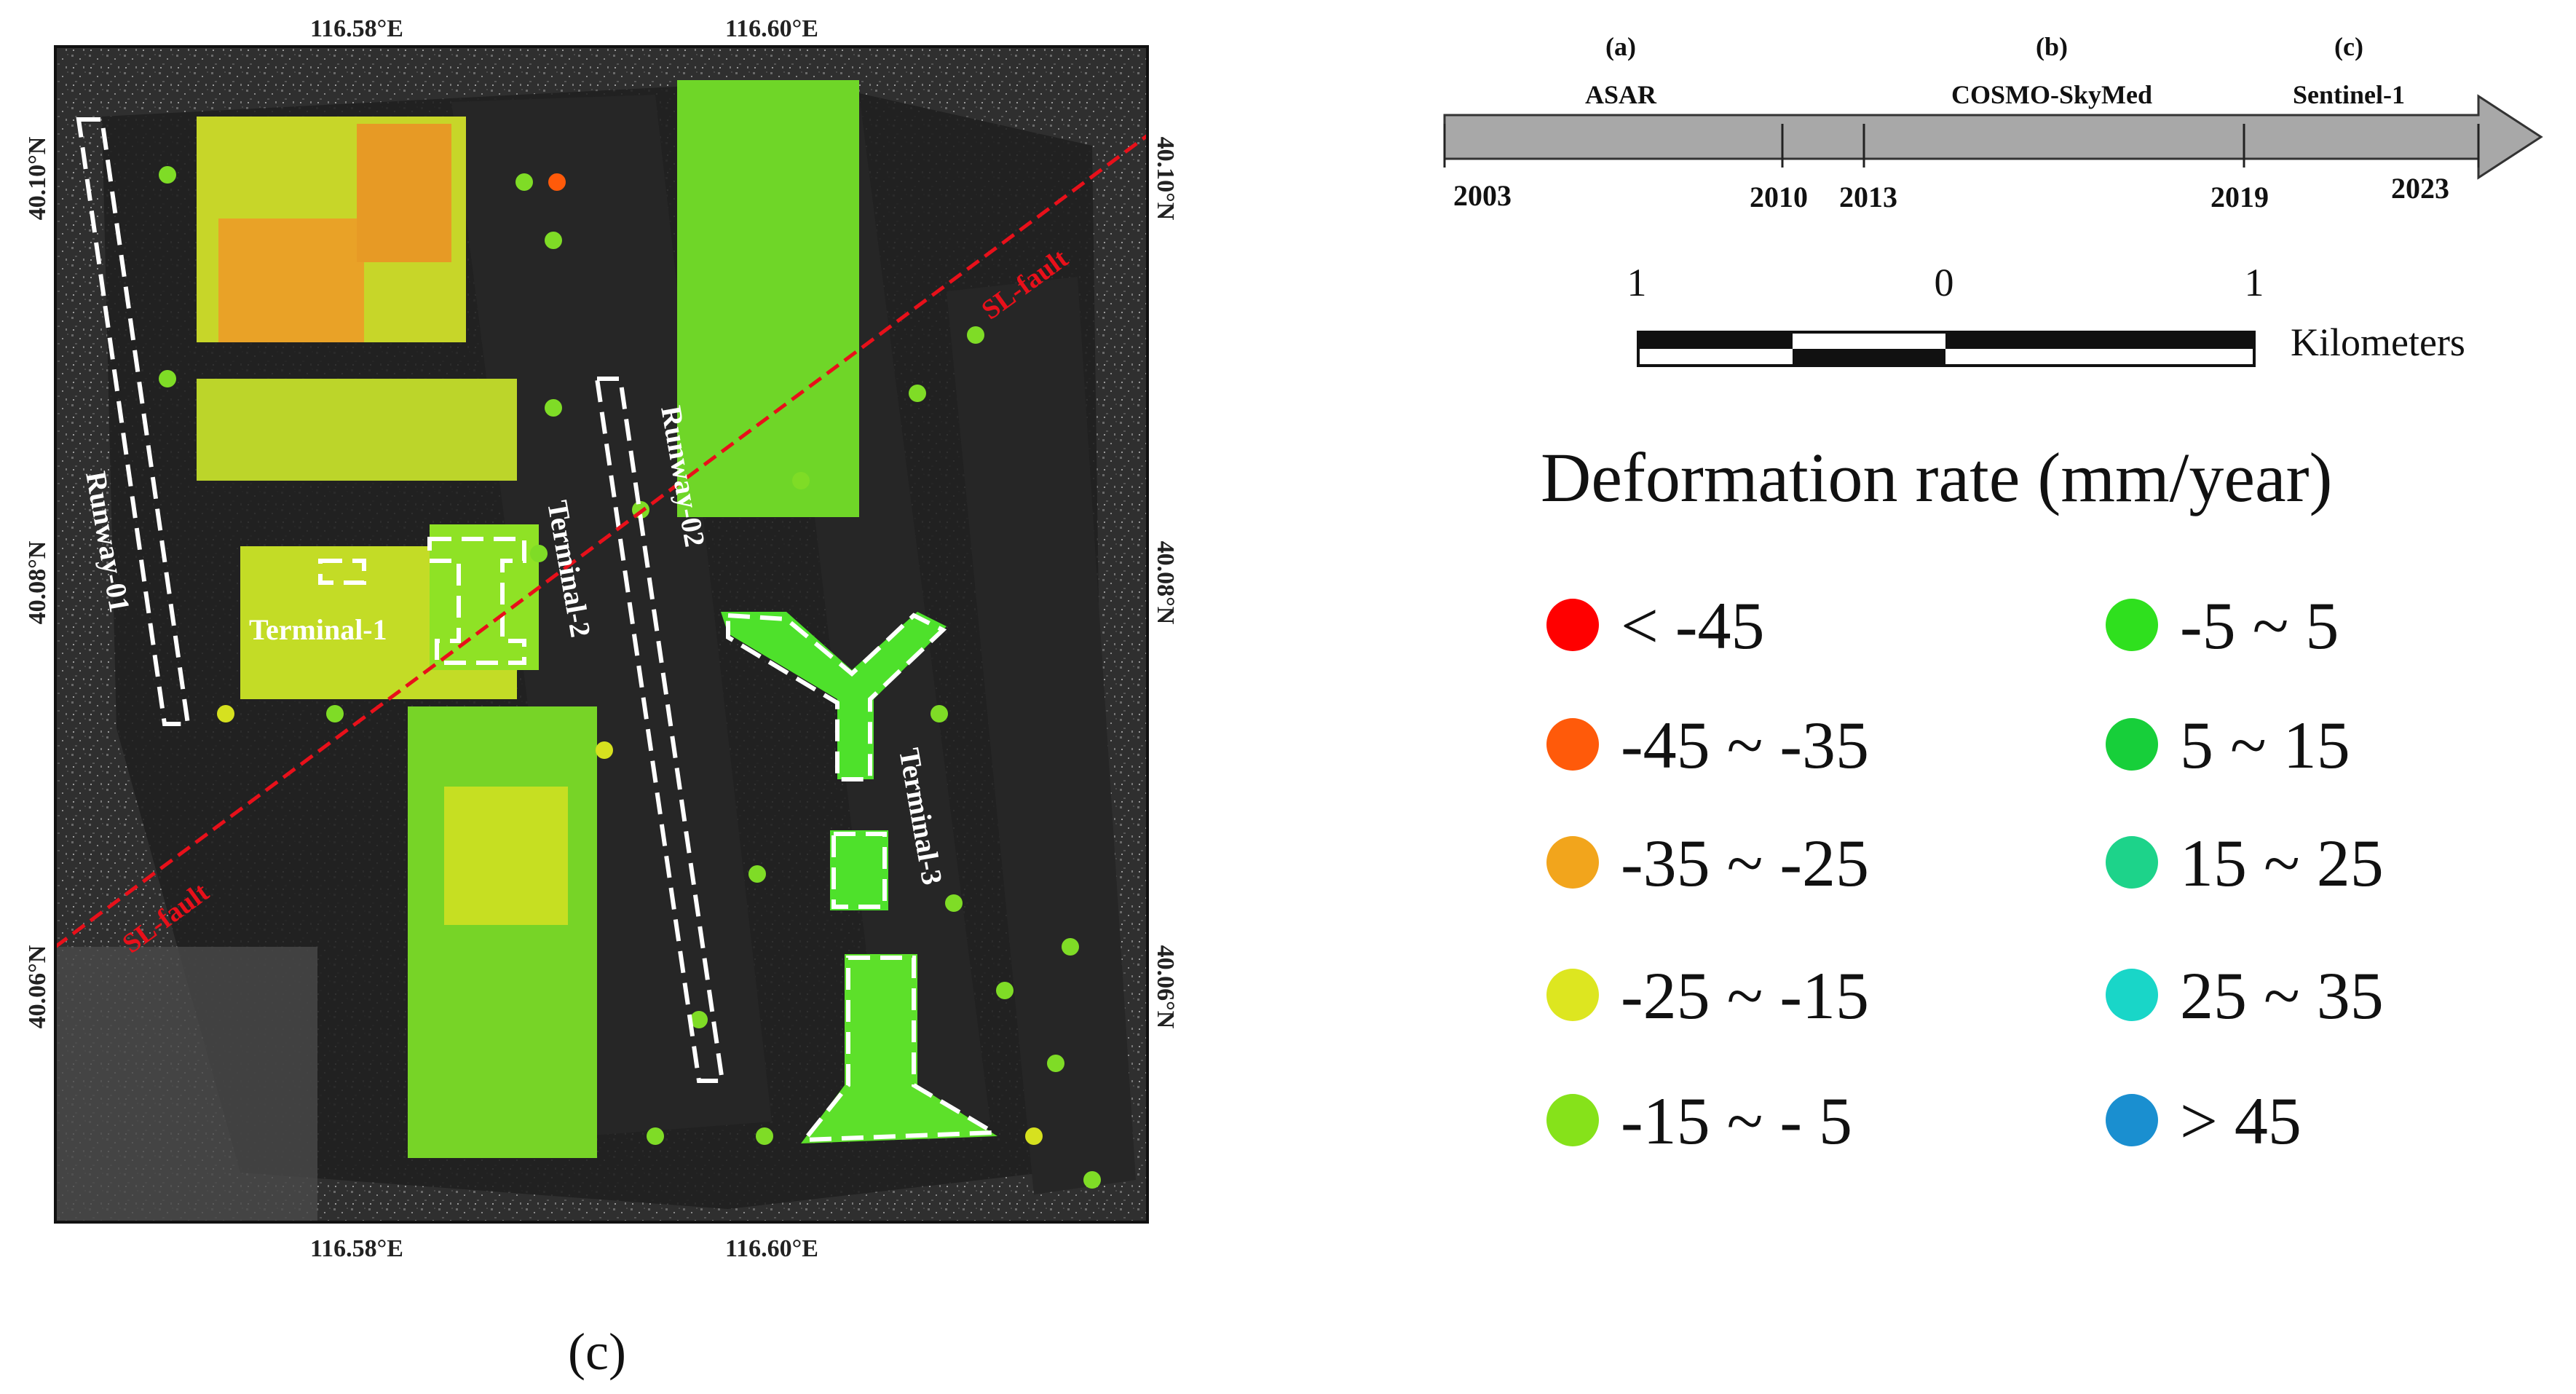 The width and height of the screenshot is (2576, 1394). Describe the element at coordinates (357, 430) in the screenshot. I see `cluster-nw-lower` at that location.